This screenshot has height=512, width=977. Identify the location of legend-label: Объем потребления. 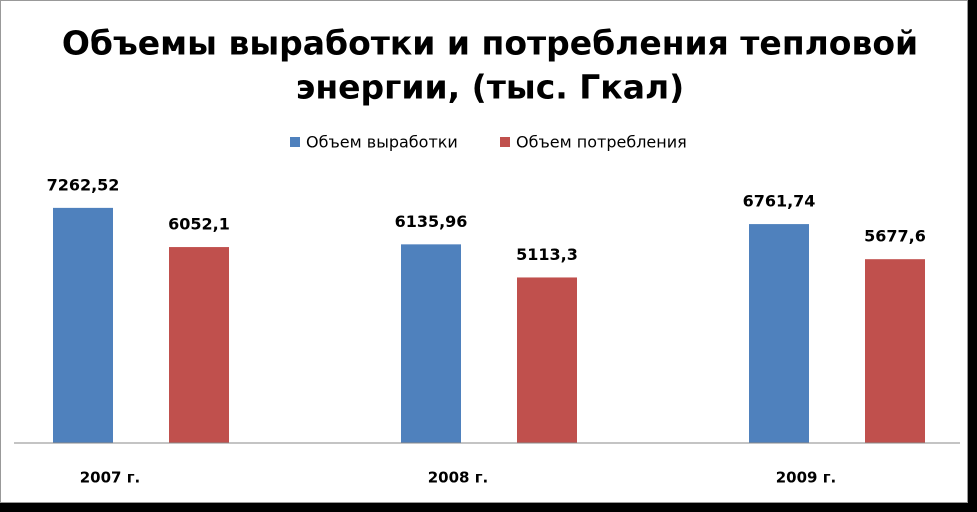
(601, 142).